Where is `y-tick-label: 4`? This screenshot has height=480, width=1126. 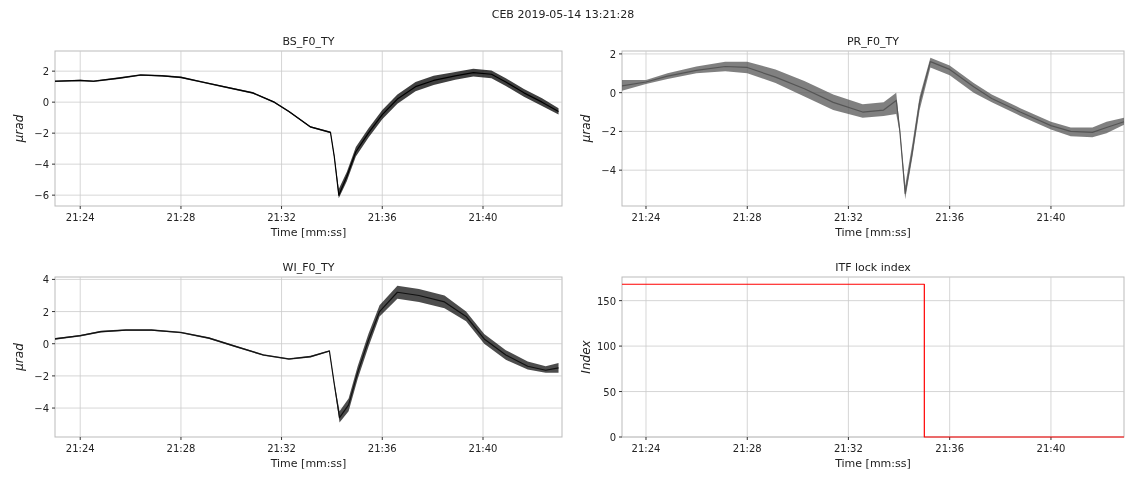 y-tick-label: 4 is located at coordinates (45, 280).